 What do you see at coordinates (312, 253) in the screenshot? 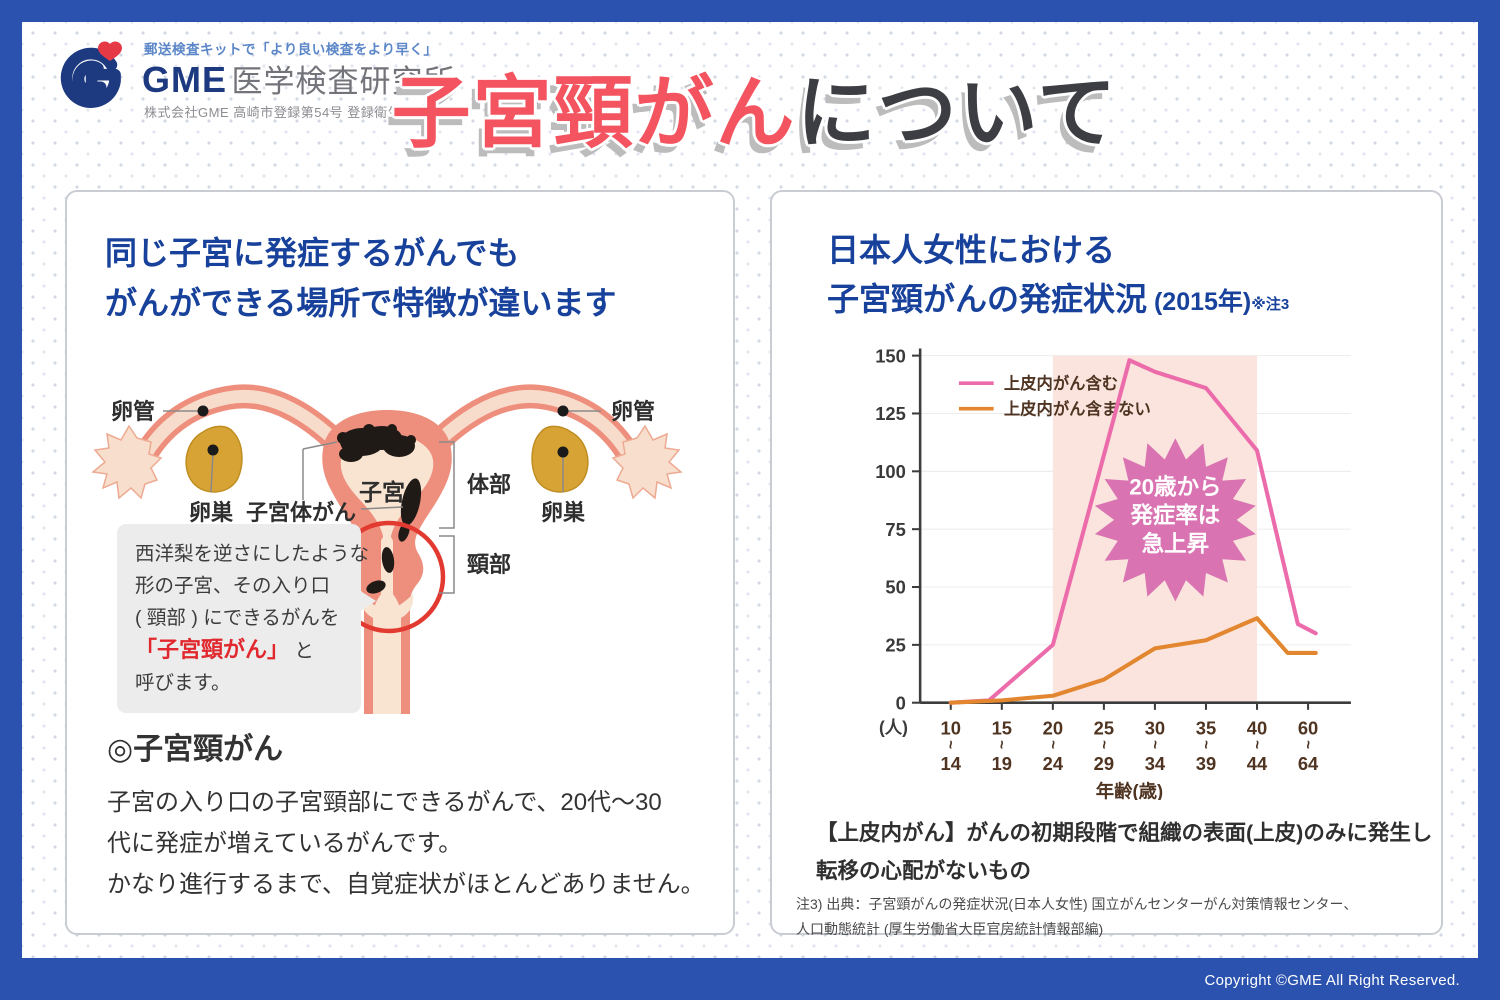
I see `anatomy-heading-line1: 同じ子宮に発症するがんでも` at bounding box center [312, 253].